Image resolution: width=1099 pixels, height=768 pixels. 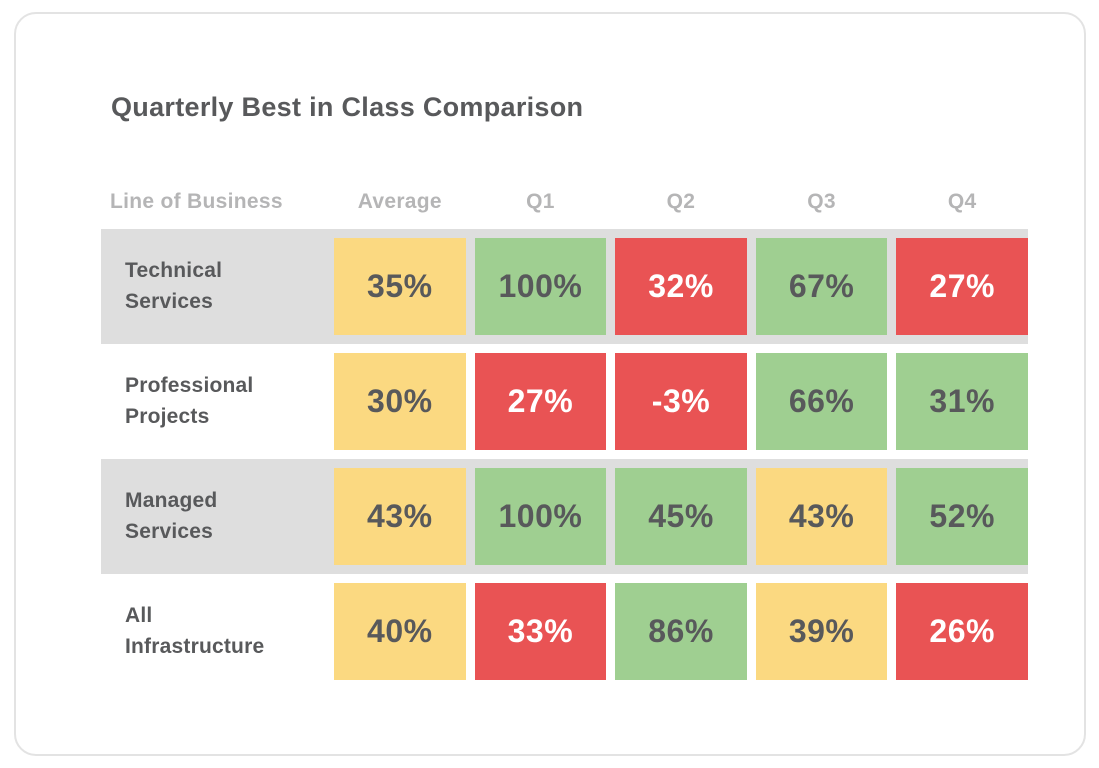 What do you see at coordinates (195, 631) in the screenshot?
I see `row-label: All Infrastructure` at bounding box center [195, 631].